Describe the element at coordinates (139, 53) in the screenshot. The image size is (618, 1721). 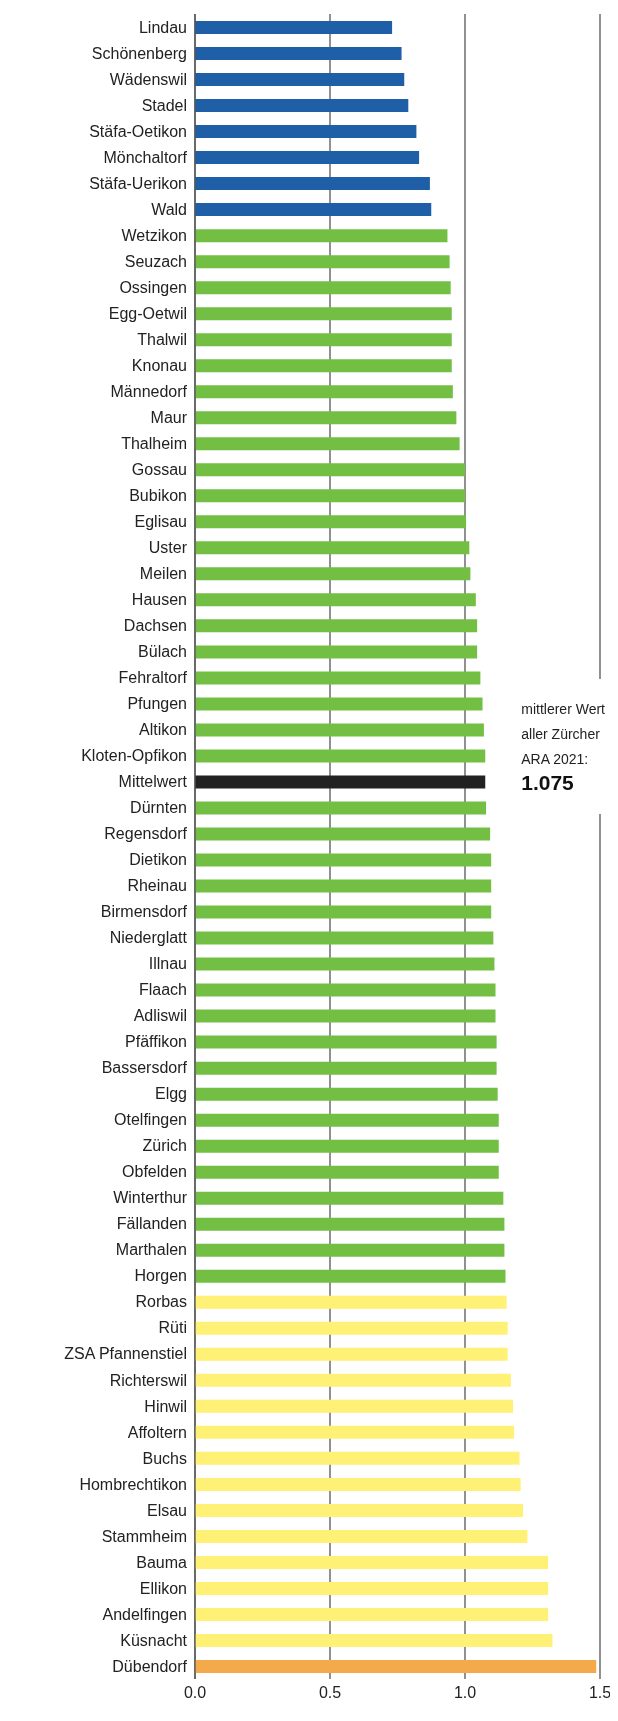
I see `y-tick-label: Schönenberg` at that location.